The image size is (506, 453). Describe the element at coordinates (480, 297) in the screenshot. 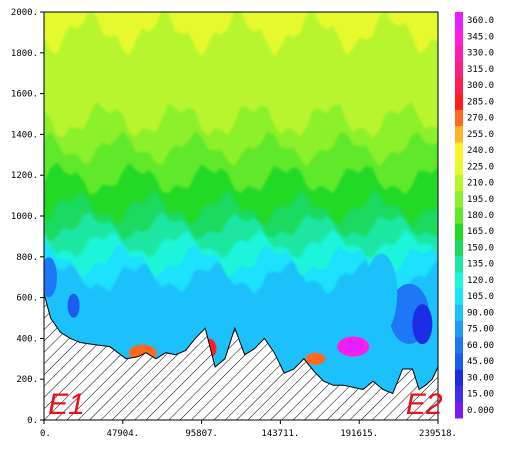

I see `colorbar-label-7: 105.0` at that location.